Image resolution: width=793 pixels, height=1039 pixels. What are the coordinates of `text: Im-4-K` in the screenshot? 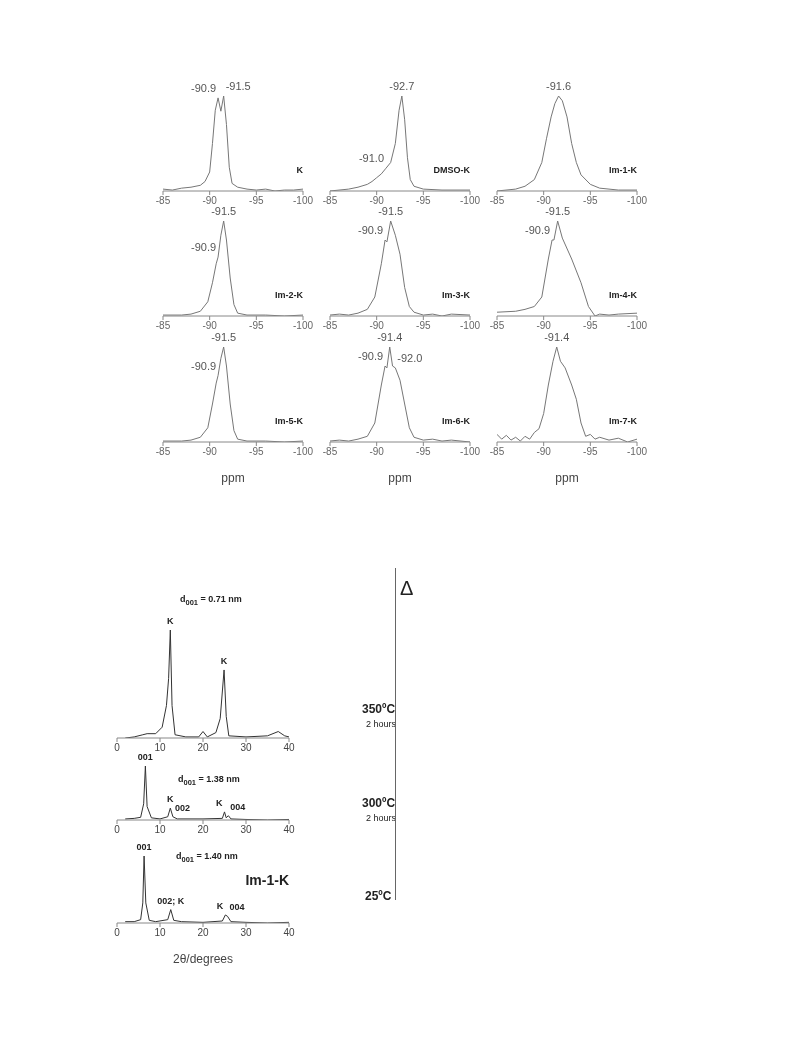 It's located at (622, 295).